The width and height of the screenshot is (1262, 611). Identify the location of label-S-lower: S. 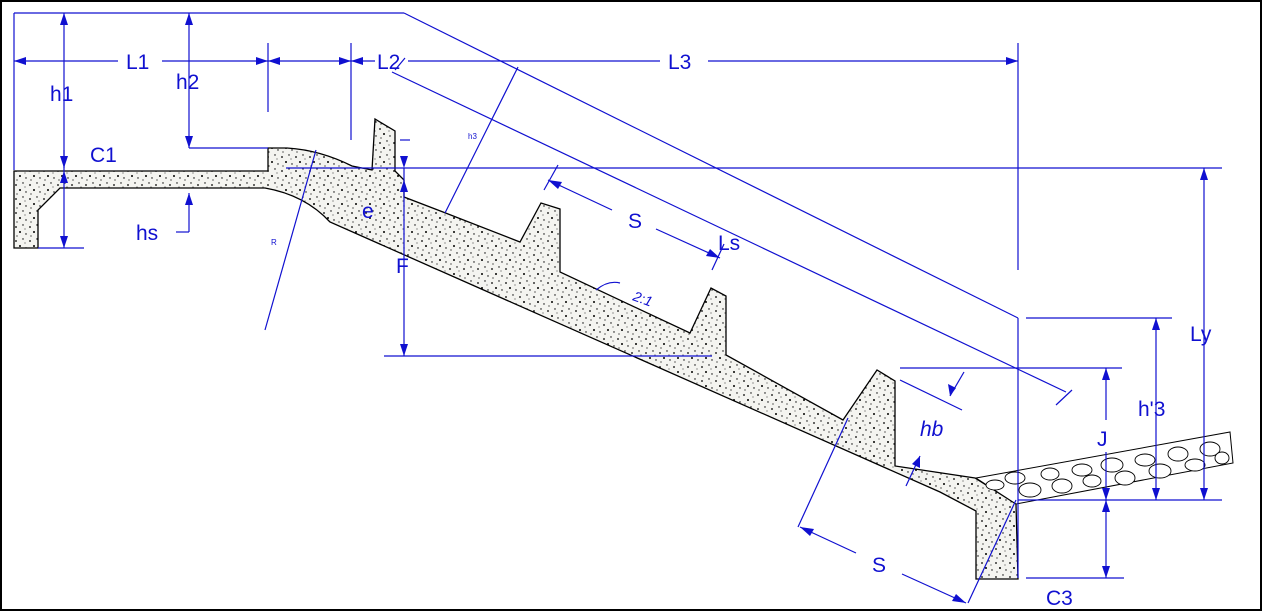
(879, 565).